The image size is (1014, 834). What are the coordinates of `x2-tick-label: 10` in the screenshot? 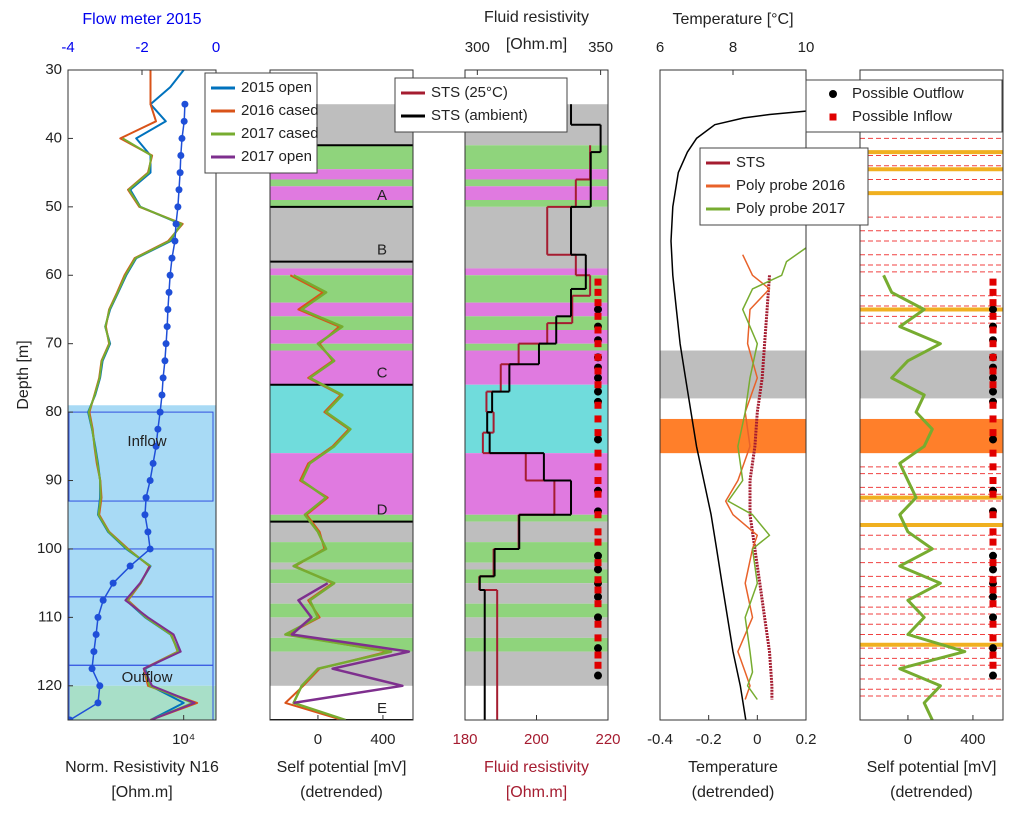 It's located at (806, 47).